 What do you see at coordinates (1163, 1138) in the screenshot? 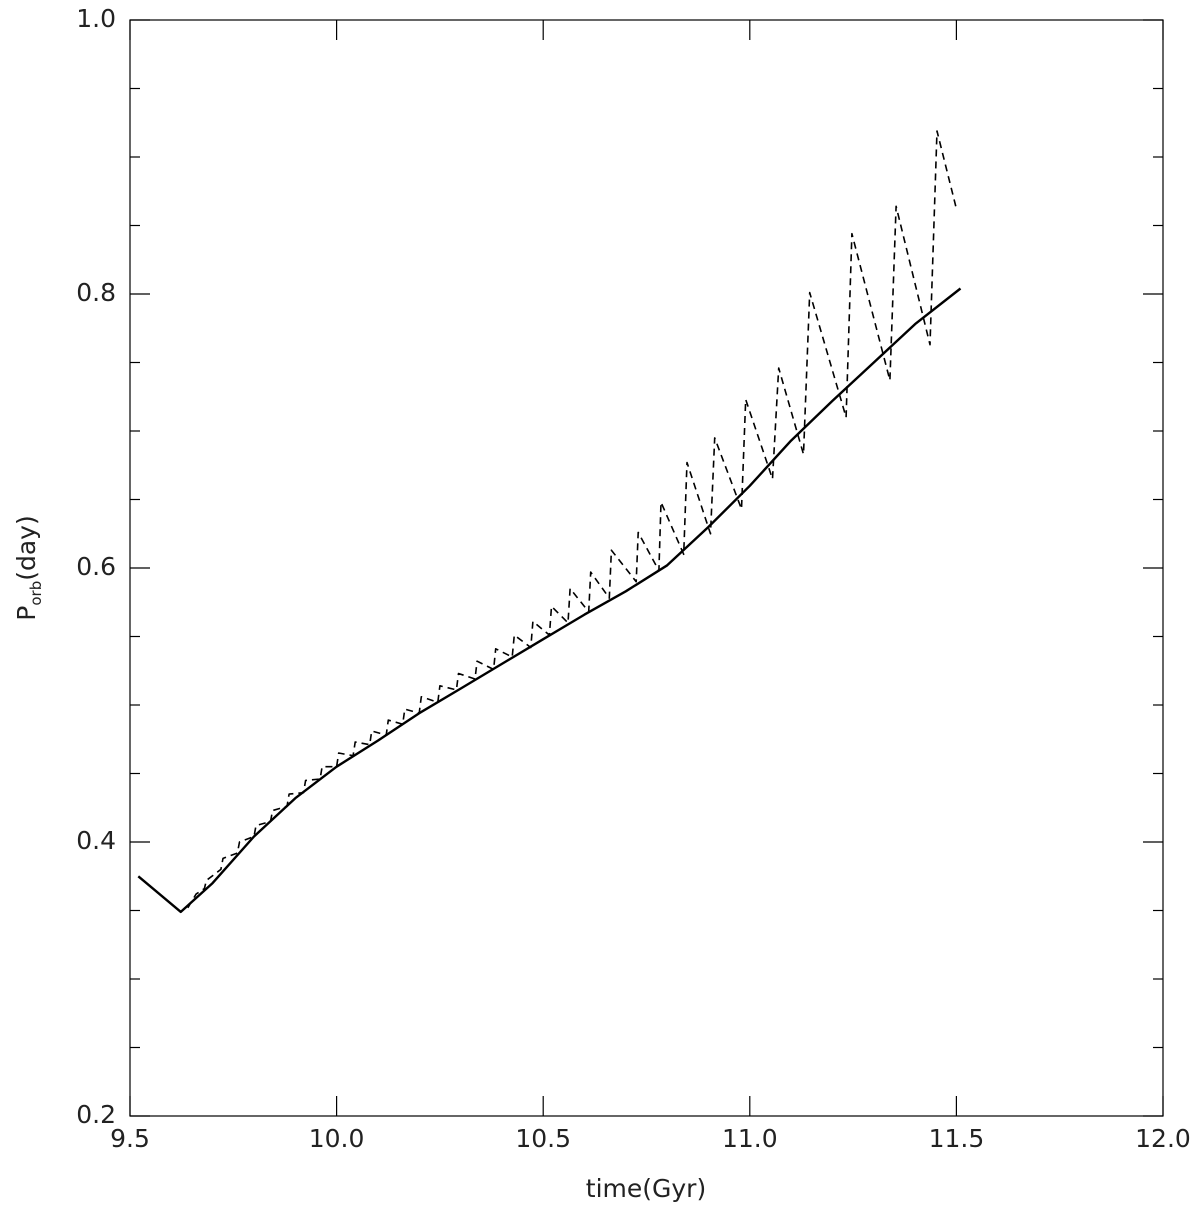
I see `x-tick-label: 12.0` at bounding box center [1163, 1138].